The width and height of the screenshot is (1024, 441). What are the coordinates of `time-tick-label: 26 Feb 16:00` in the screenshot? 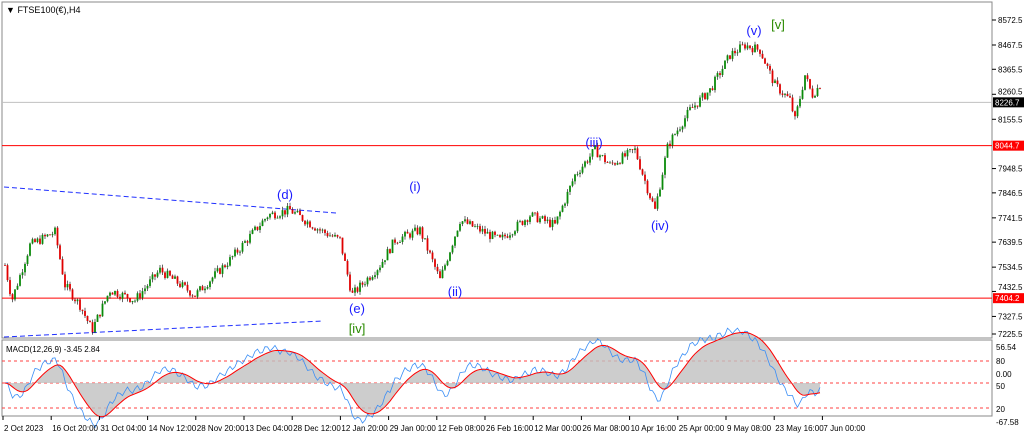 It's located at (510, 428).